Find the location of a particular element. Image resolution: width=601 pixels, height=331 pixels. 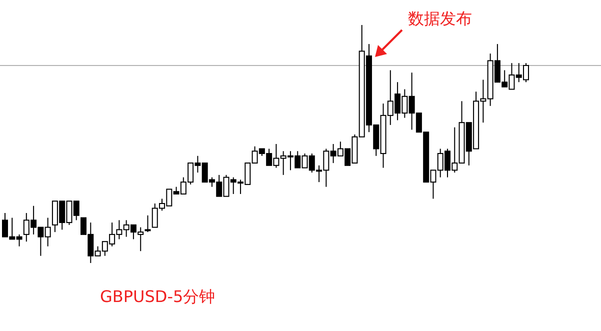

annotation: GBPUSD-5分钟 is located at coordinates (158, 296).